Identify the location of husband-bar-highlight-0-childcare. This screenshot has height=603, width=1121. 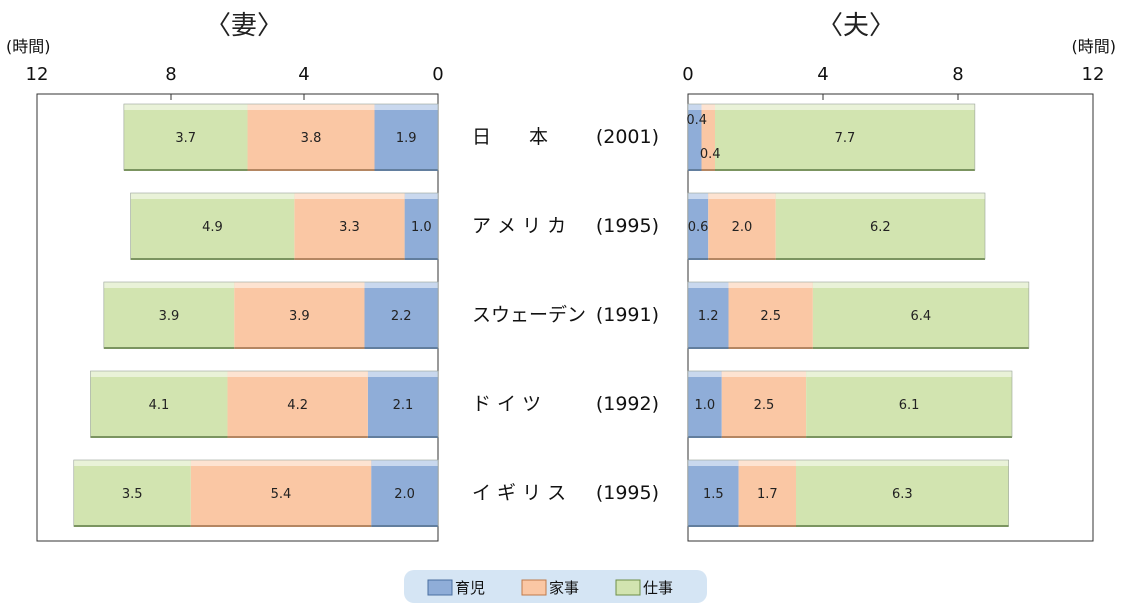
(695, 107).